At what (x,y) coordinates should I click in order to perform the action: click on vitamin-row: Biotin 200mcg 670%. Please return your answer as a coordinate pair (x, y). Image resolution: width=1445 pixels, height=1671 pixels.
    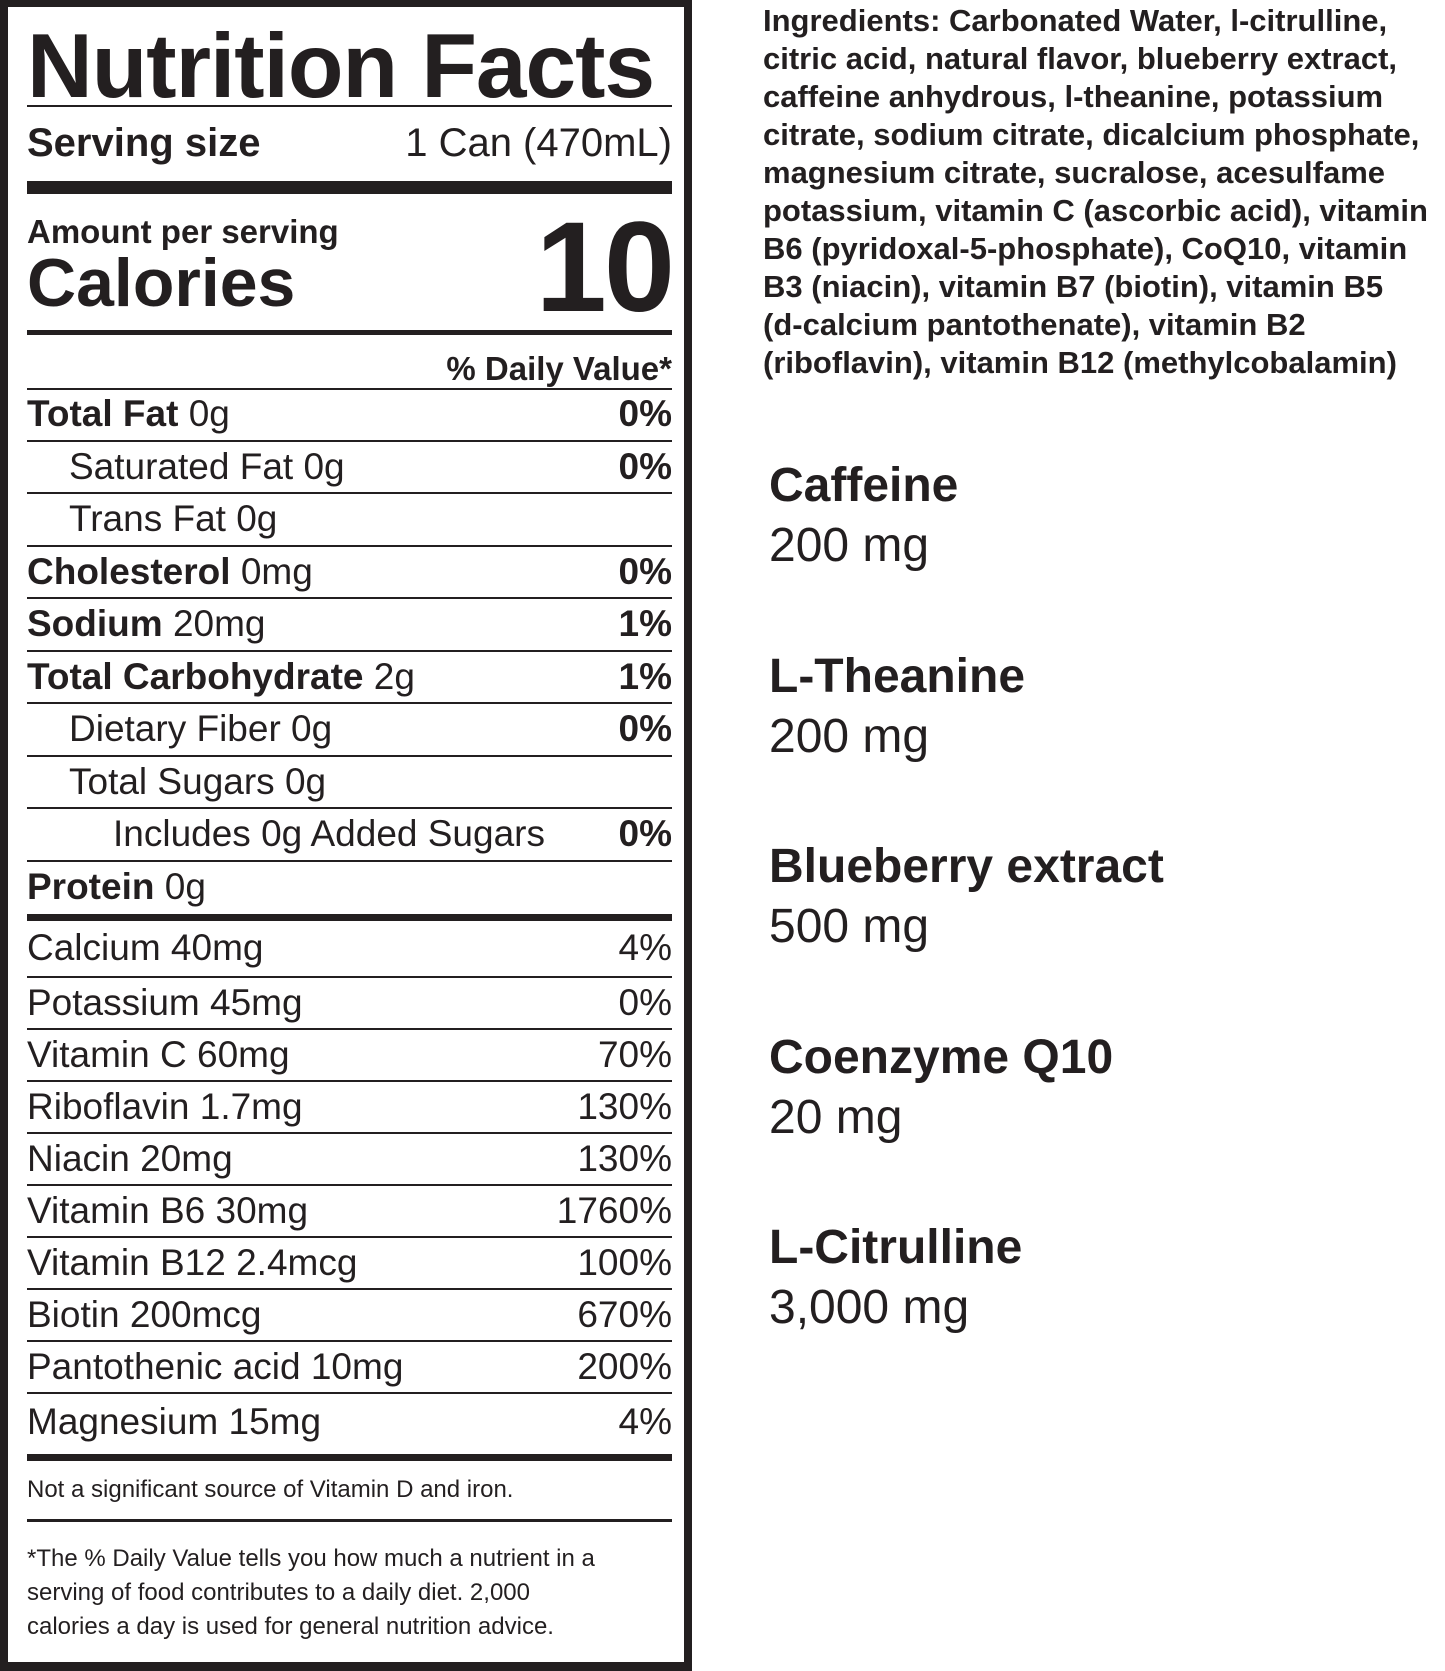
    Looking at the image, I should click on (349, 1316).